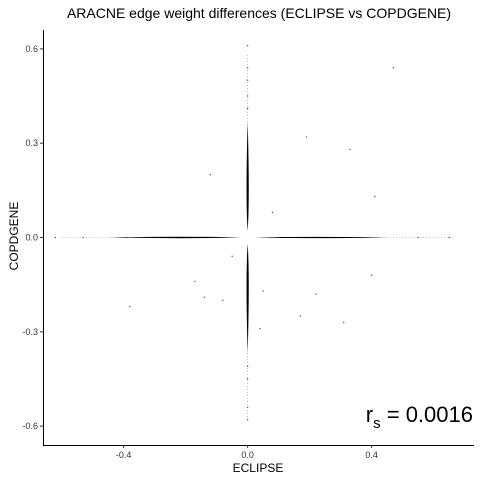 This screenshot has width=480, height=480. Describe the element at coordinates (320, 237) in the screenshot. I see `dense-band-x-positive` at that location.